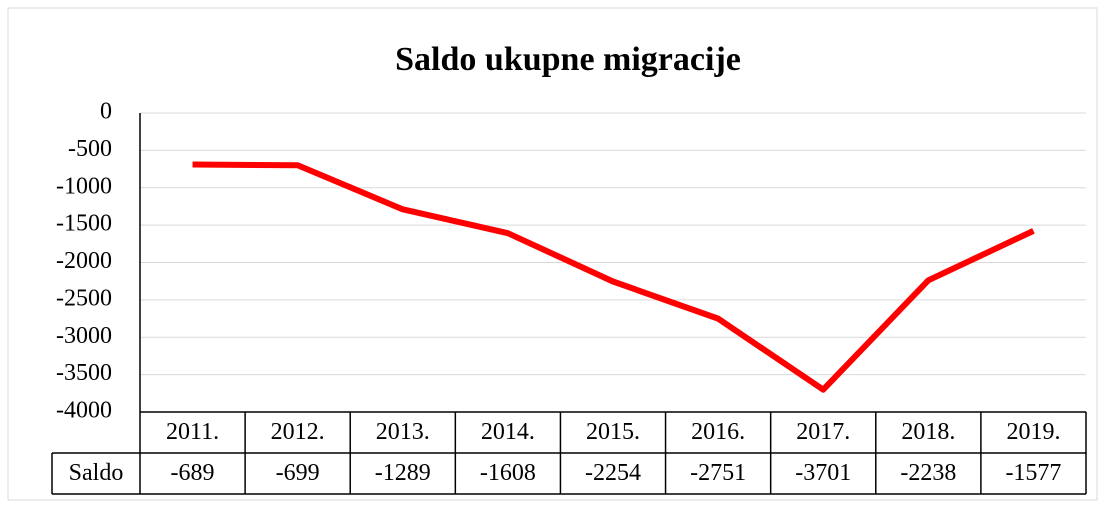 This screenshot has width=1105, height=505. Describe the element at coordinates (96, 473) in the screenshot. I see `legend-label: Saldo` at that location.